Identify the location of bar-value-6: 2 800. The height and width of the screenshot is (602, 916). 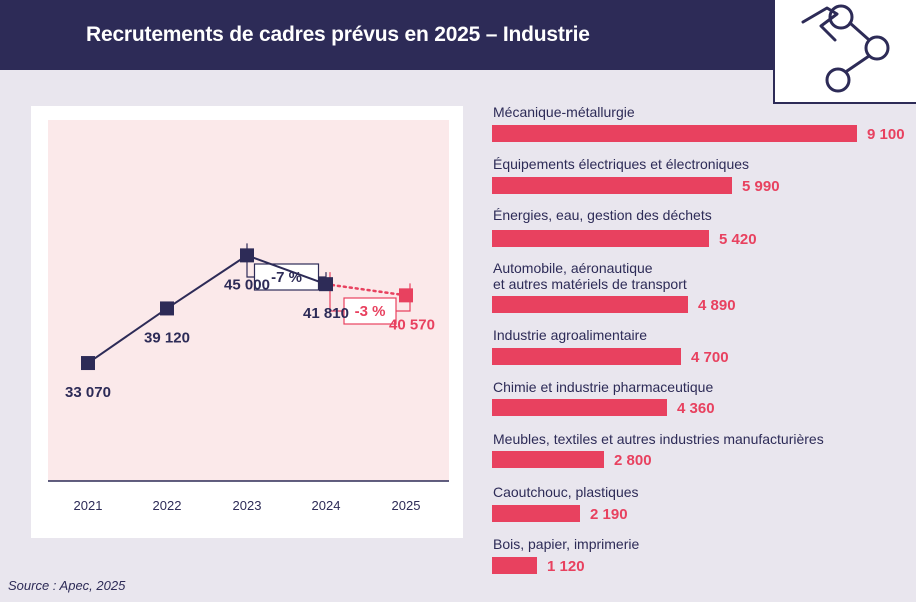
(633, 460).